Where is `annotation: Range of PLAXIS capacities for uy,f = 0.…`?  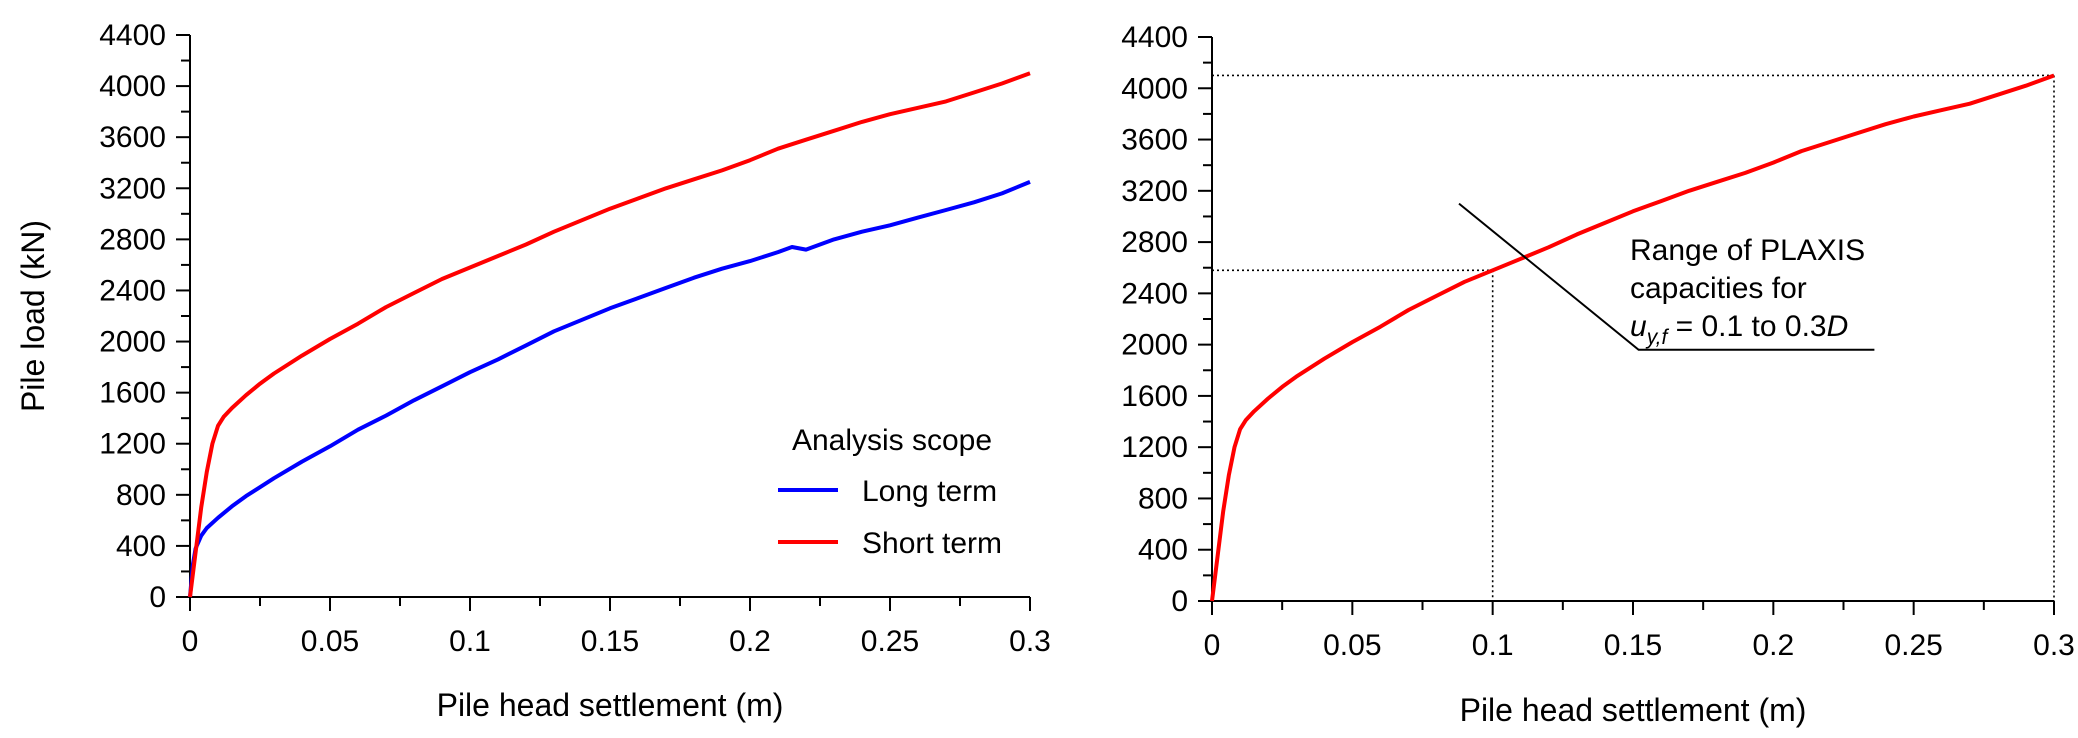 annotation: Range of PLAXIS capacities for uy,f = 0.… is located at coordinates (1666, 276).